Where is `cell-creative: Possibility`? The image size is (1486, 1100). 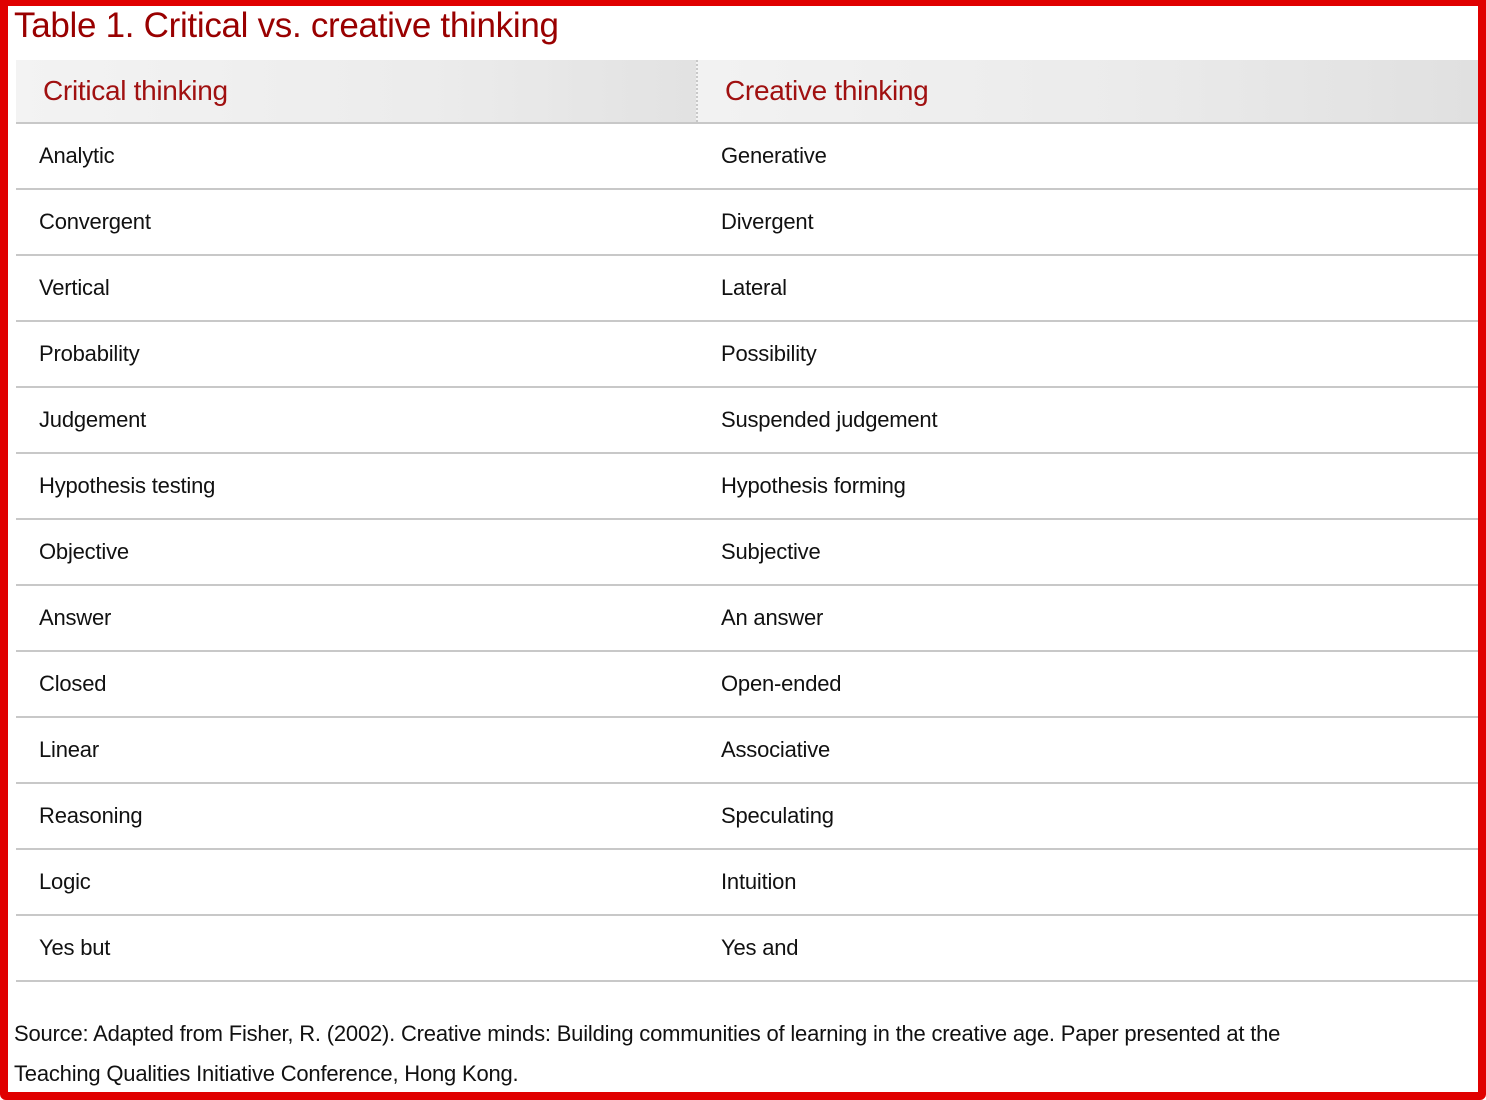
cell-creative: Possibility is located at coordinates (769, 353).